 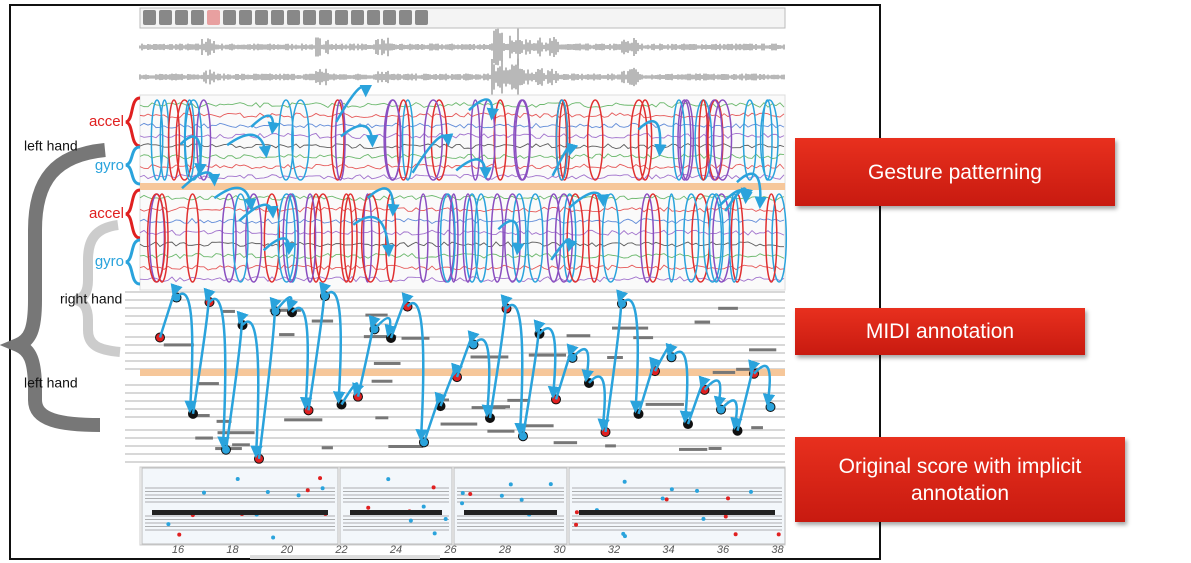 I want to click on sensor-label: accel, so click(x=106, y=213).